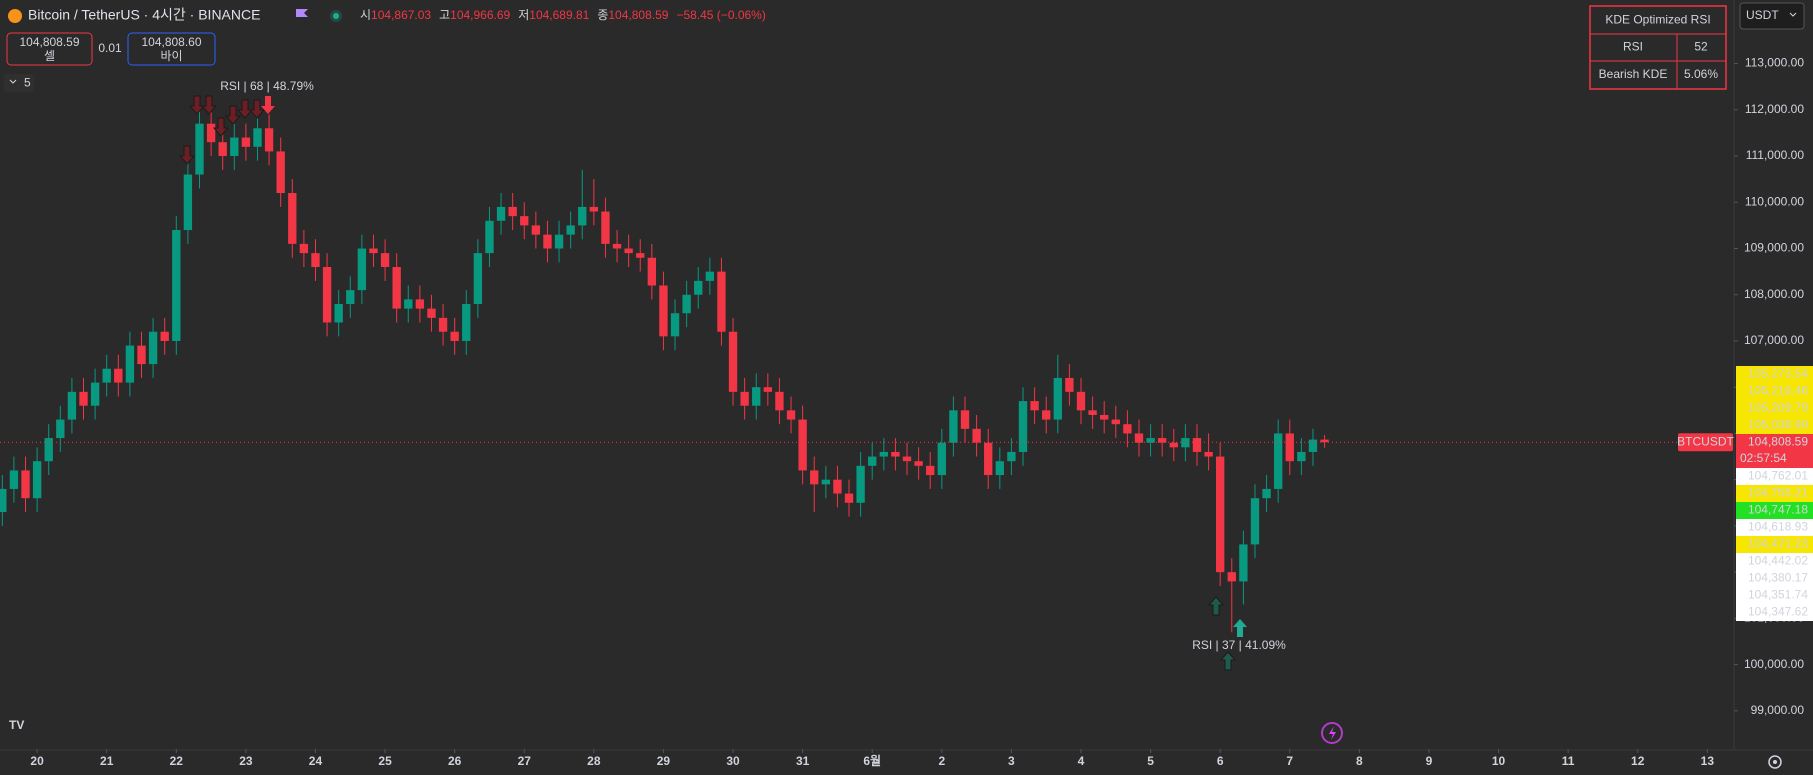 The width and height of the screenshot is (1813, 775). I want to click on price-tag-label: 105,218.46, so click(1778, 391).